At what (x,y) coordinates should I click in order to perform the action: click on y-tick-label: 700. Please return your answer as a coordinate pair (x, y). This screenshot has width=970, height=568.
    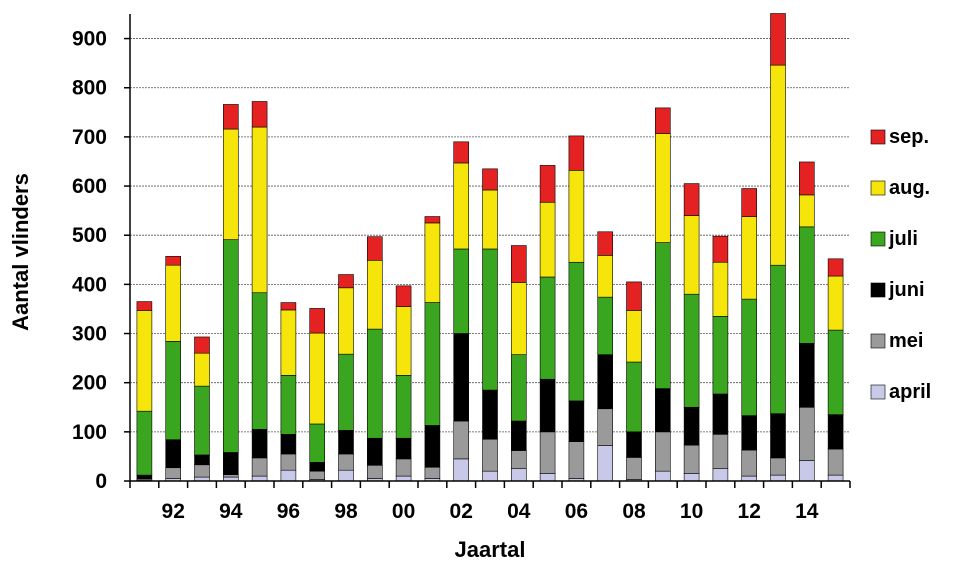
    Looking at the image, I should click on (89, 137).